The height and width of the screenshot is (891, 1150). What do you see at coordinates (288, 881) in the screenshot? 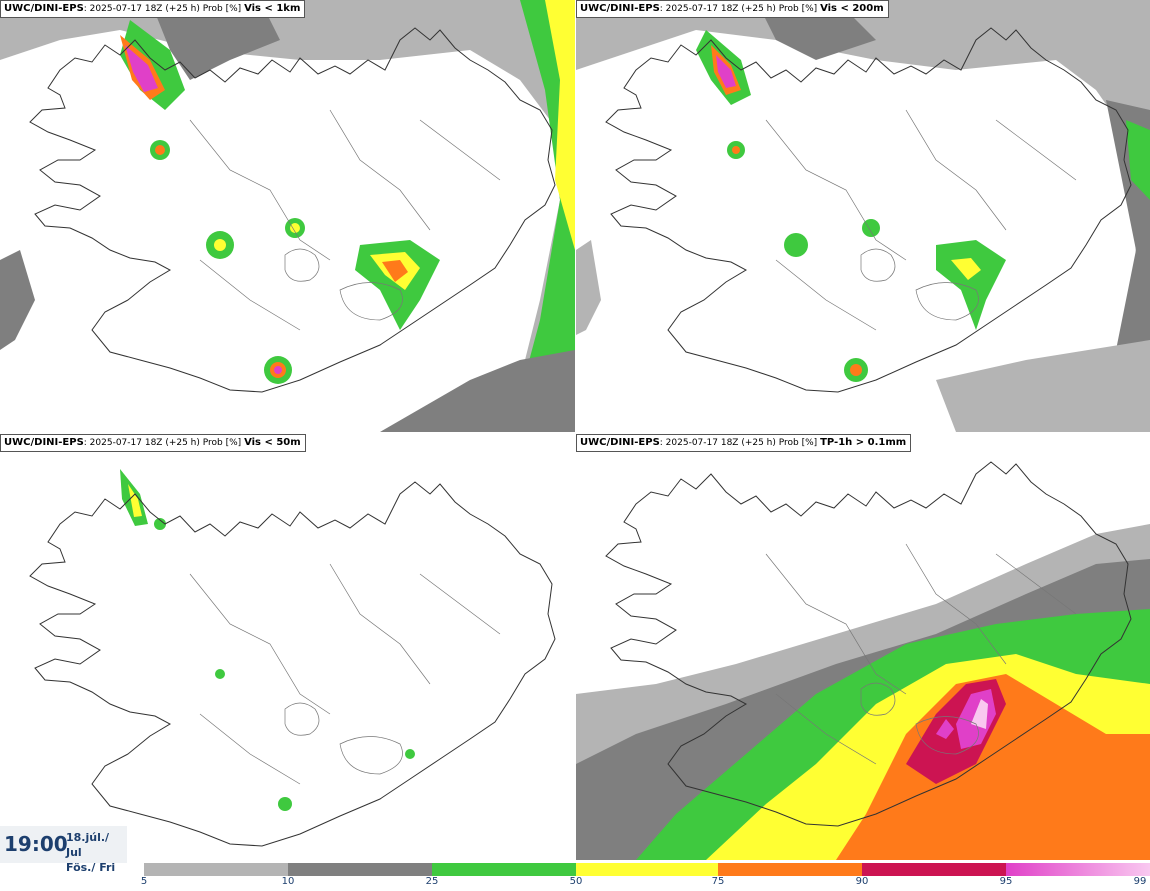
I see `legend-tick: 10` at bounding box center [288, 881].